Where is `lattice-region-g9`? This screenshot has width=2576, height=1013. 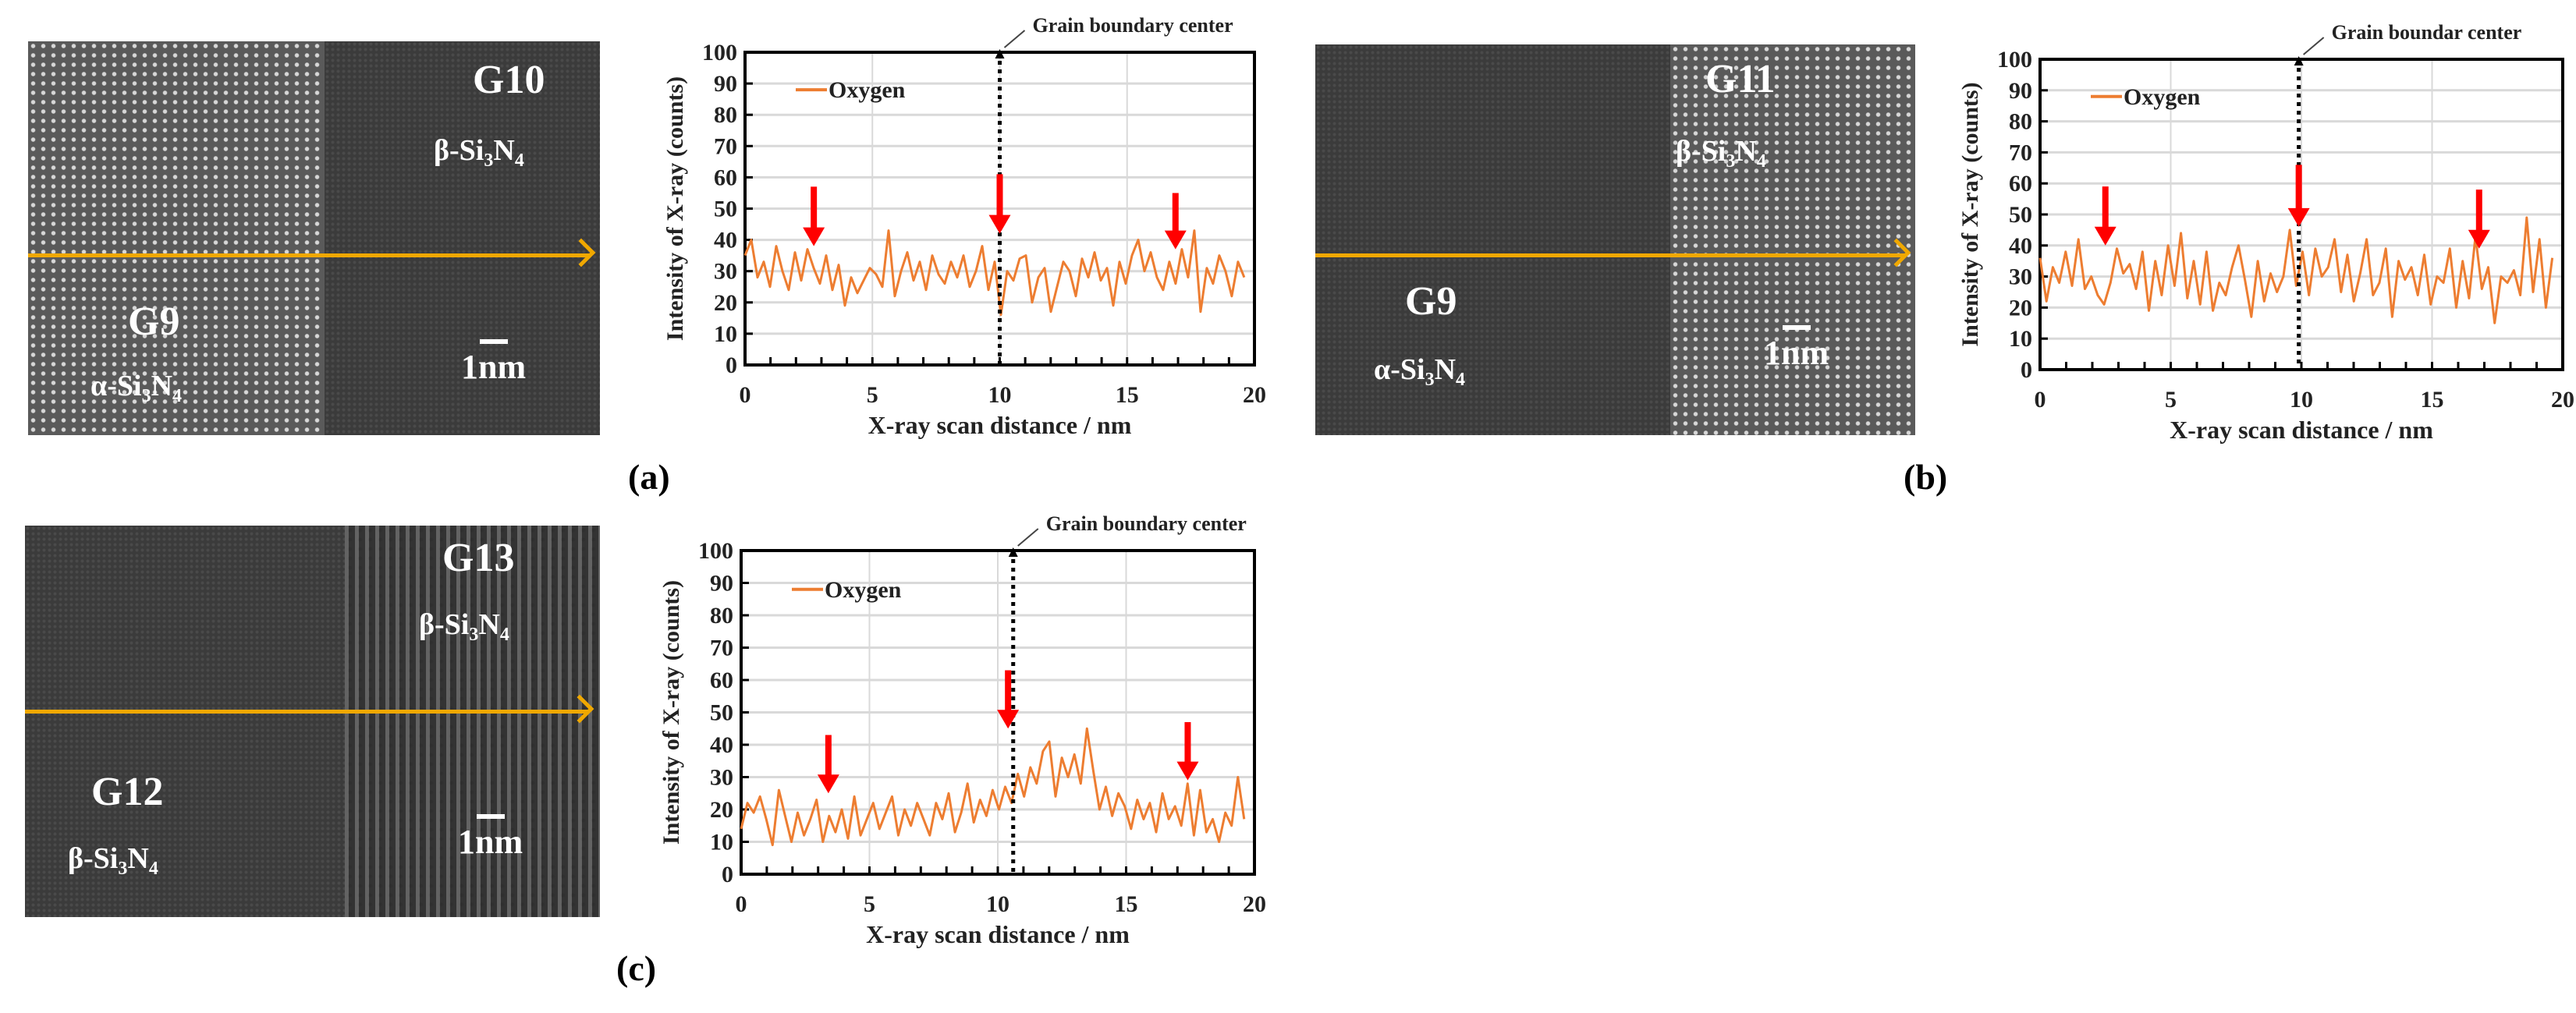
lattice-region-g9 is located at coordinates (1492, 239).